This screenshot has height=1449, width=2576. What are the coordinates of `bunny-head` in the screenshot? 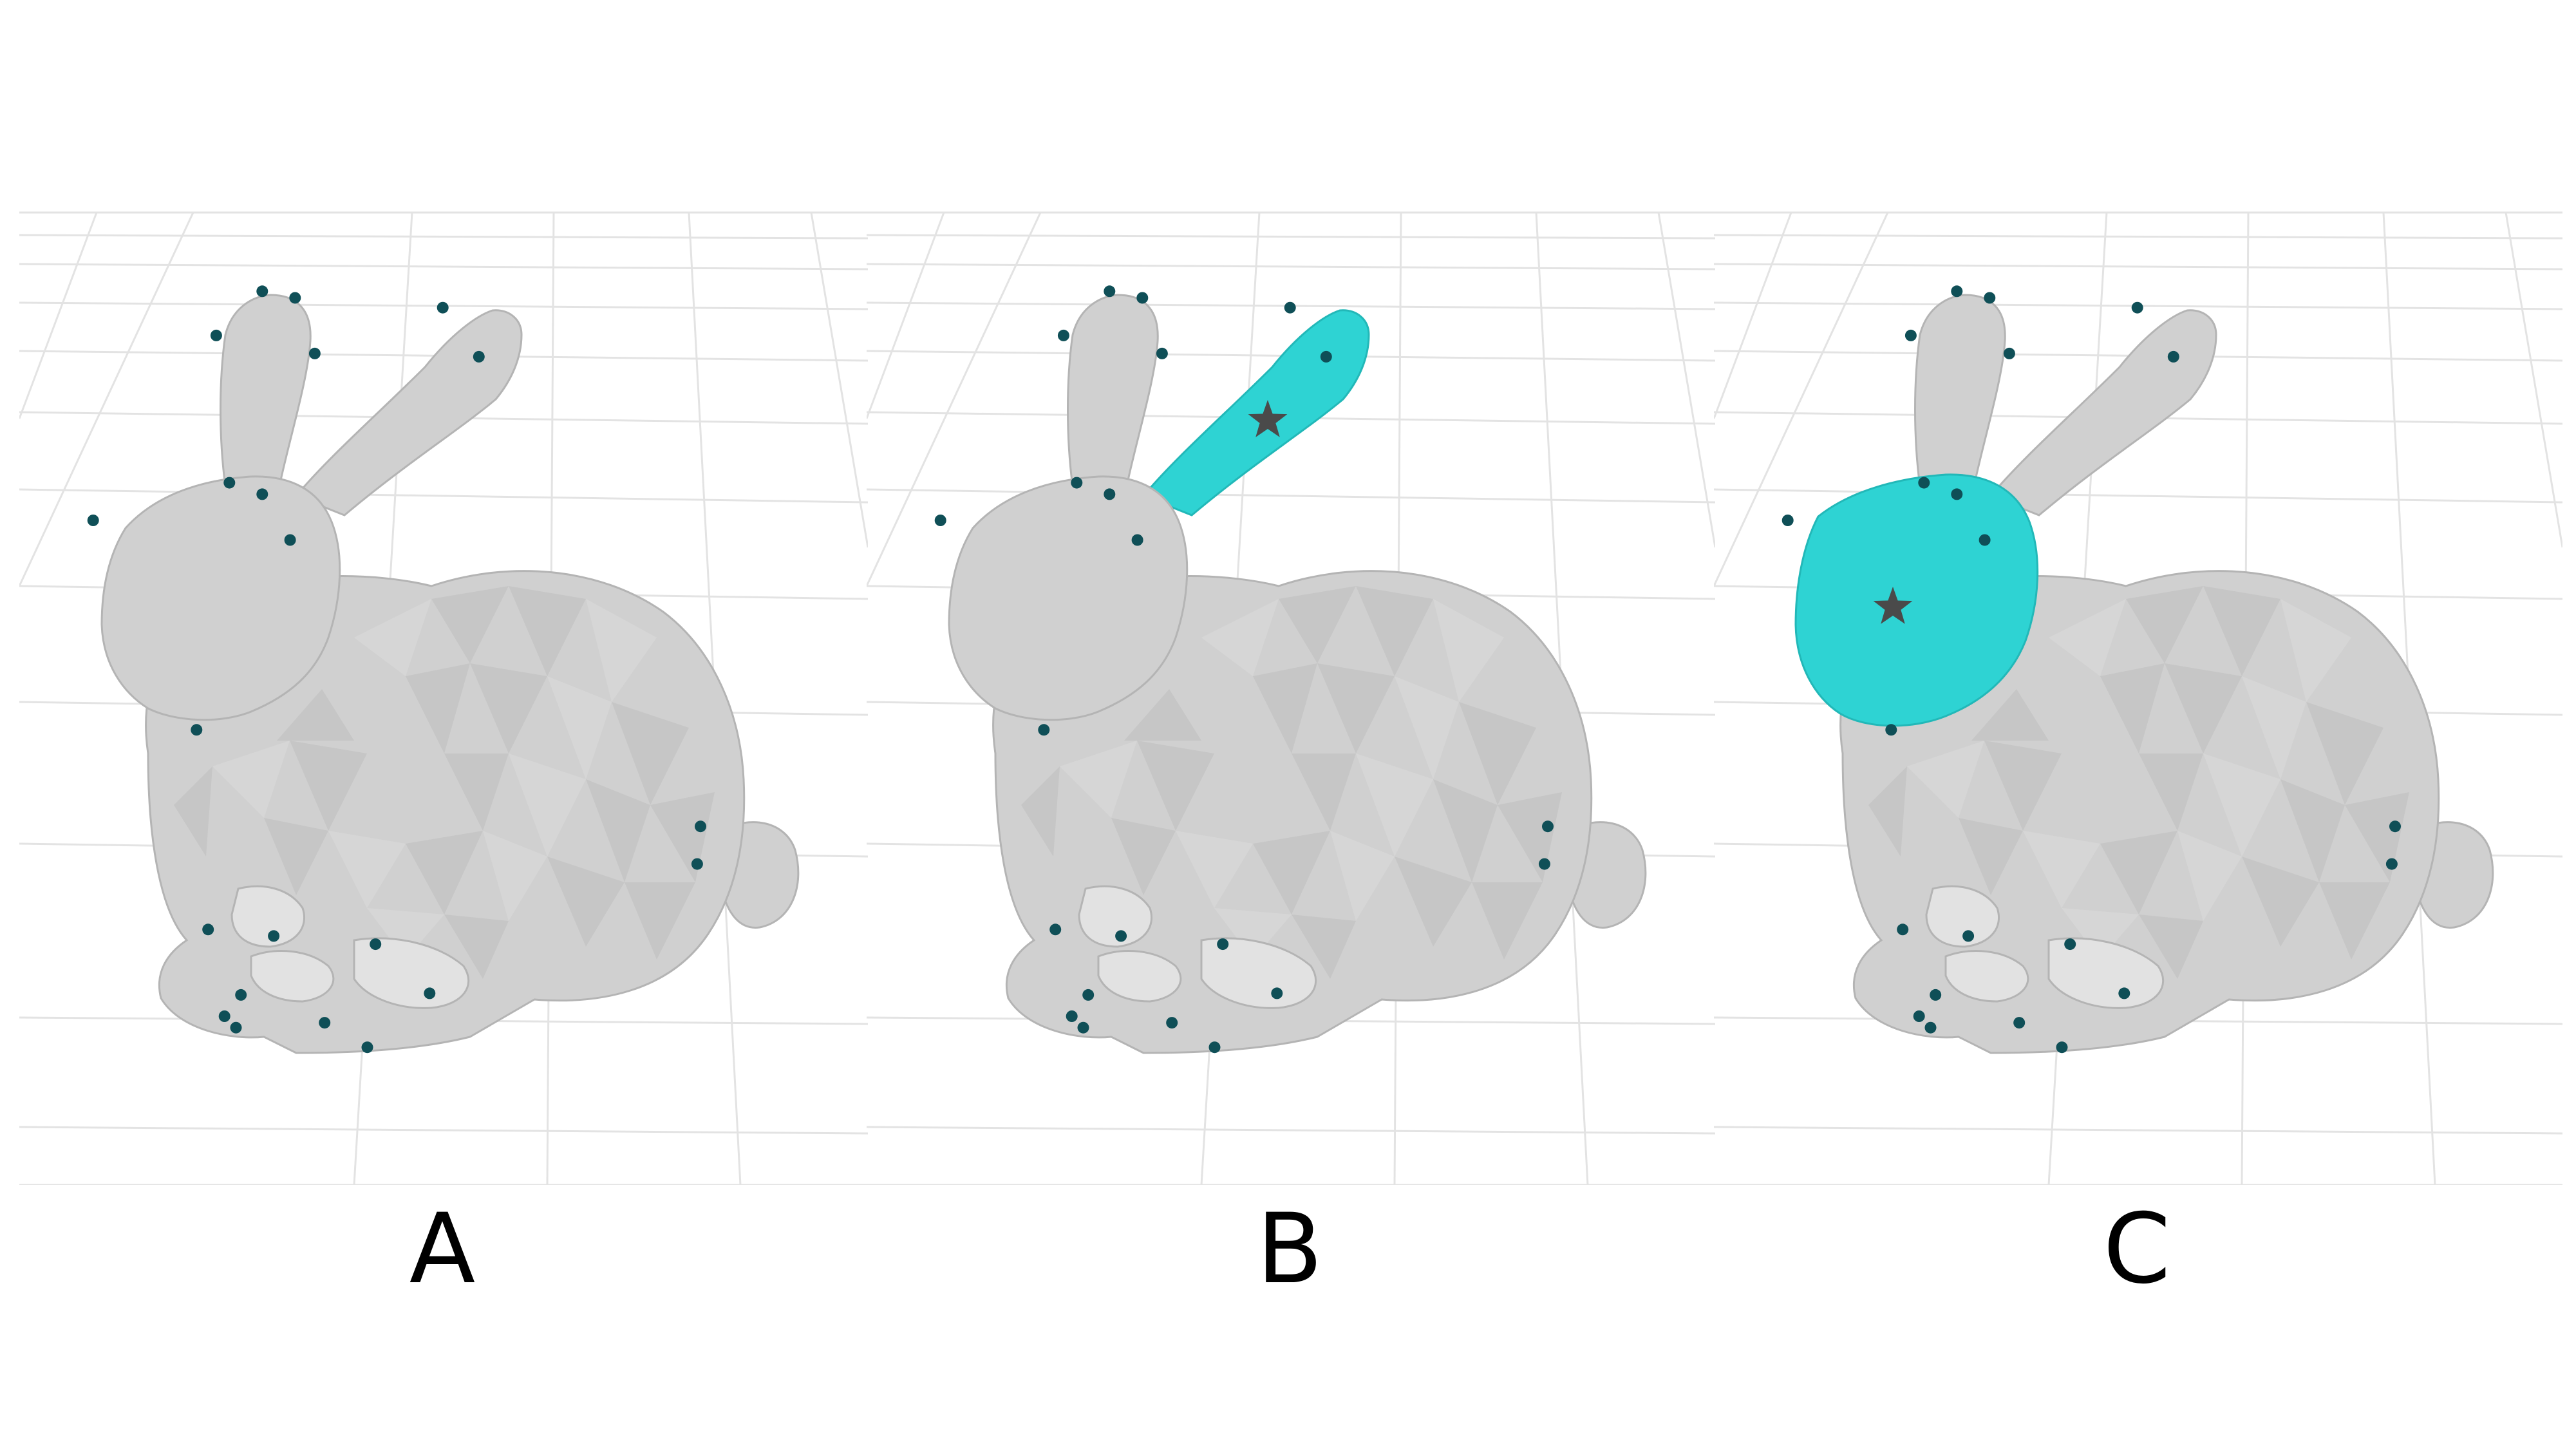 It's located at (1068, 598).